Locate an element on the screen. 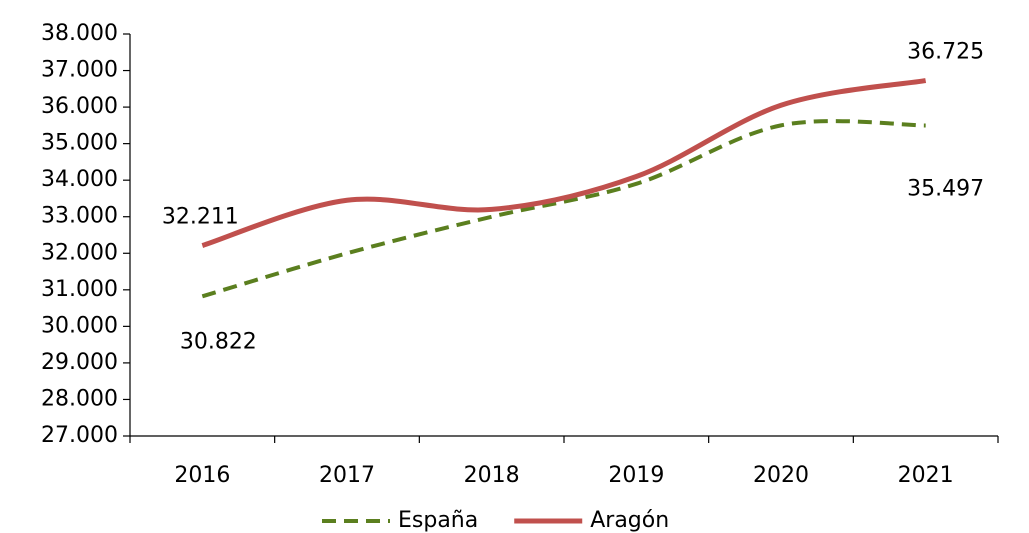  y-tick-label: 32.000 is located at coordinates (79, 252).